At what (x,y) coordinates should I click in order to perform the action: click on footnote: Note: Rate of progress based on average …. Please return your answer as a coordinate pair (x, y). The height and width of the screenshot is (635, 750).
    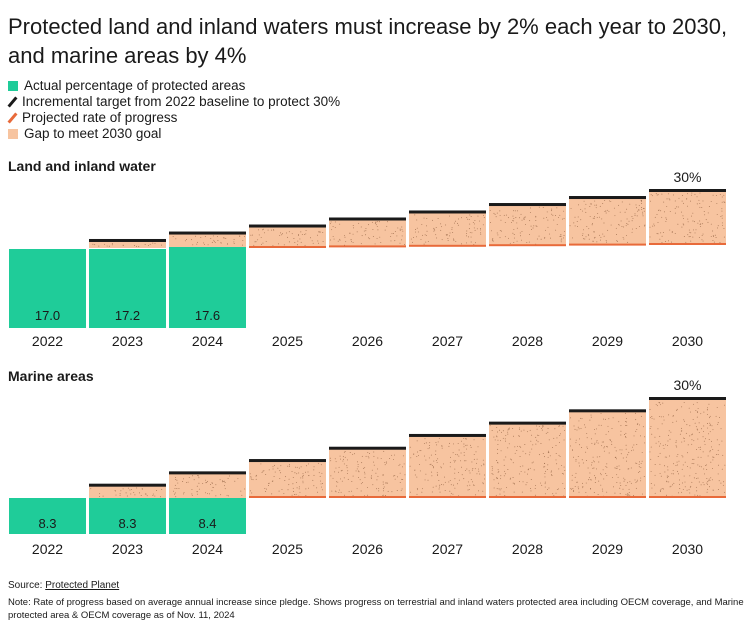
    Looking at the image, I should click on (376, 609).